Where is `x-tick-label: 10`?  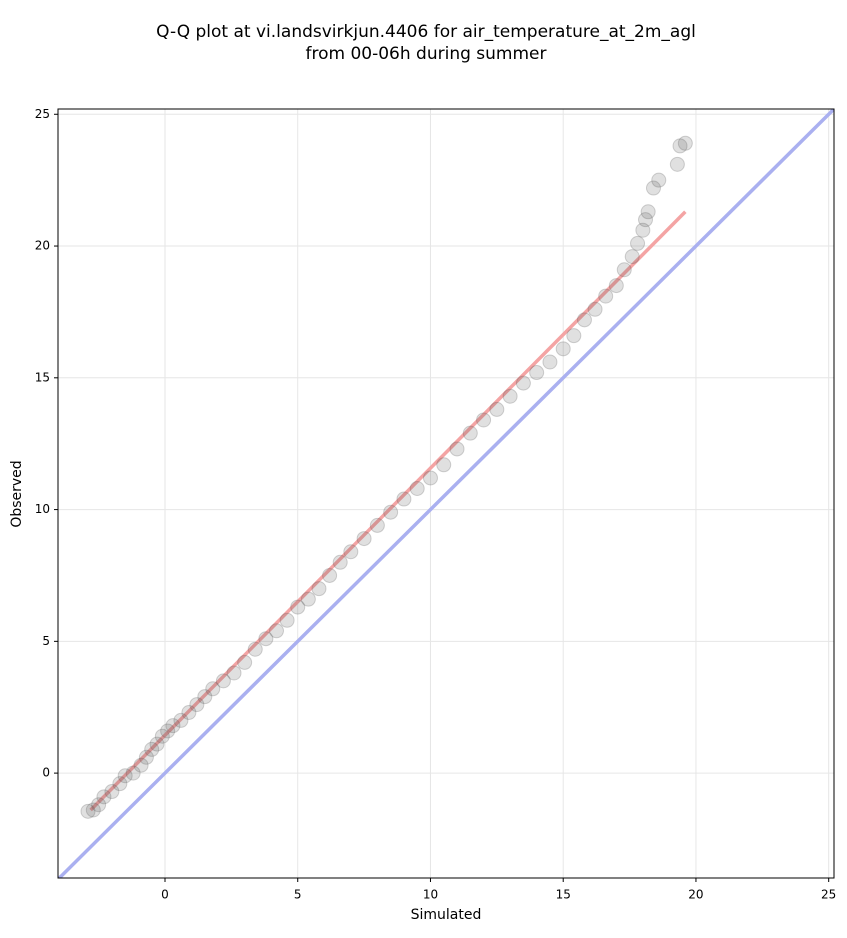 x-tick-label: 10 is located at coordinates (430, 895).